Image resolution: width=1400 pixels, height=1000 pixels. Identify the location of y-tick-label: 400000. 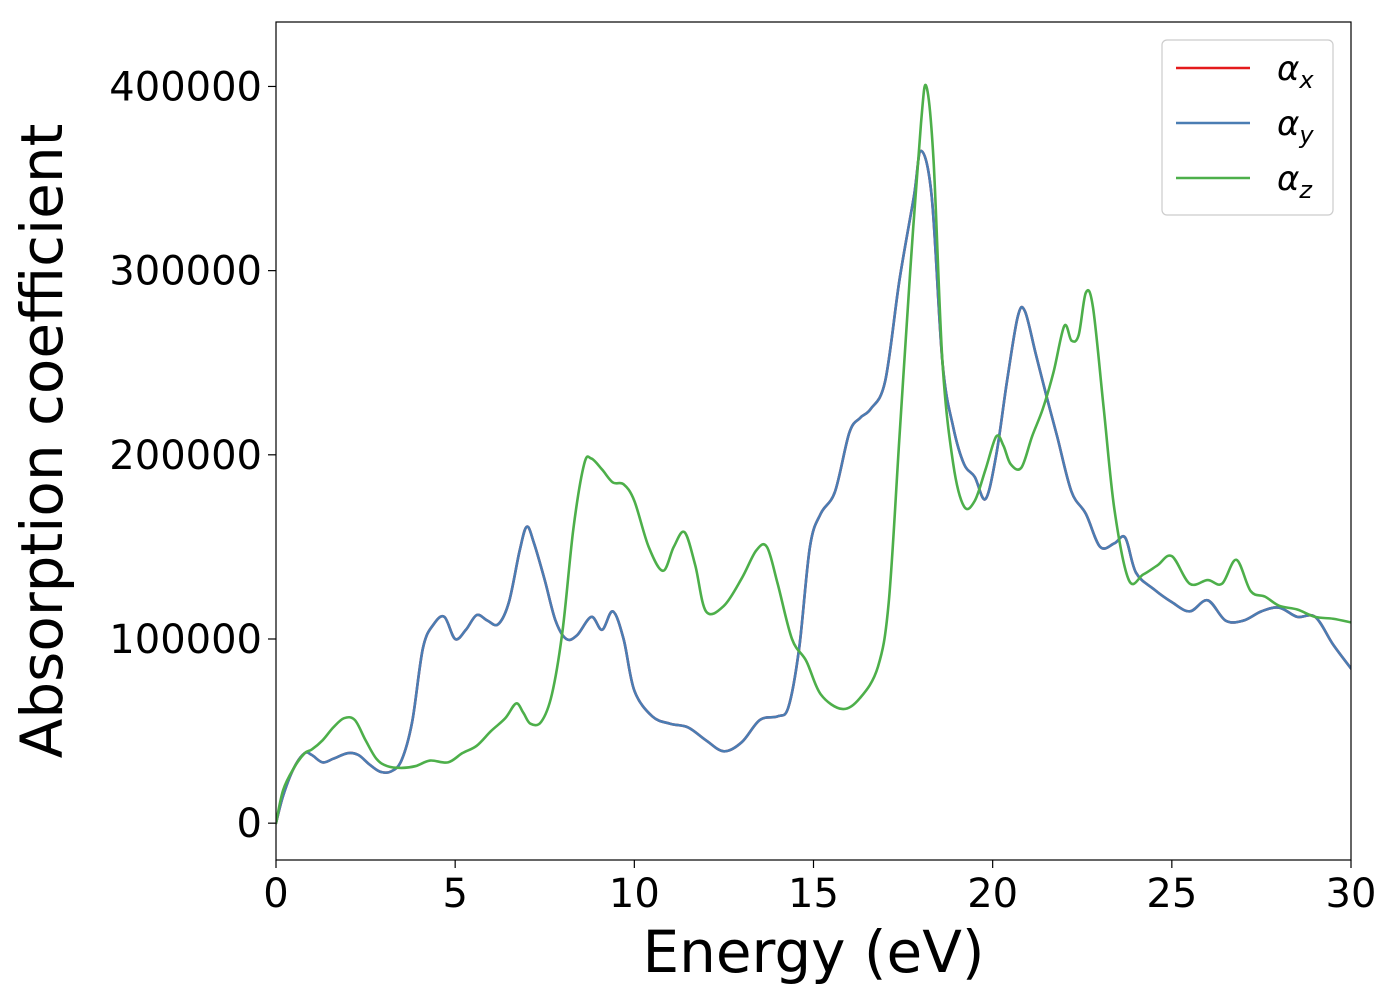
(185, 87).